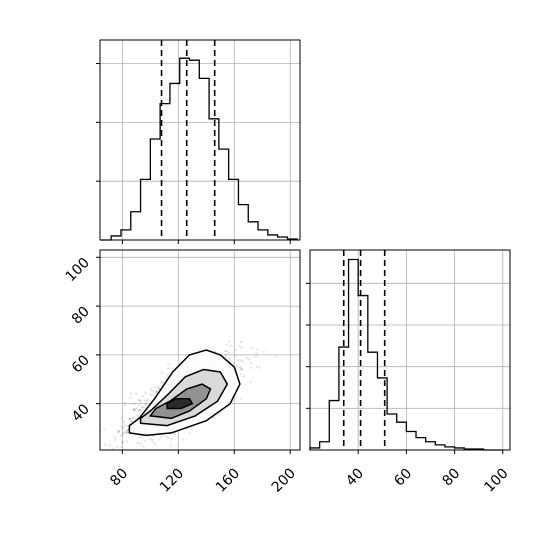  I want to click on contour-line, so click(184, 393).